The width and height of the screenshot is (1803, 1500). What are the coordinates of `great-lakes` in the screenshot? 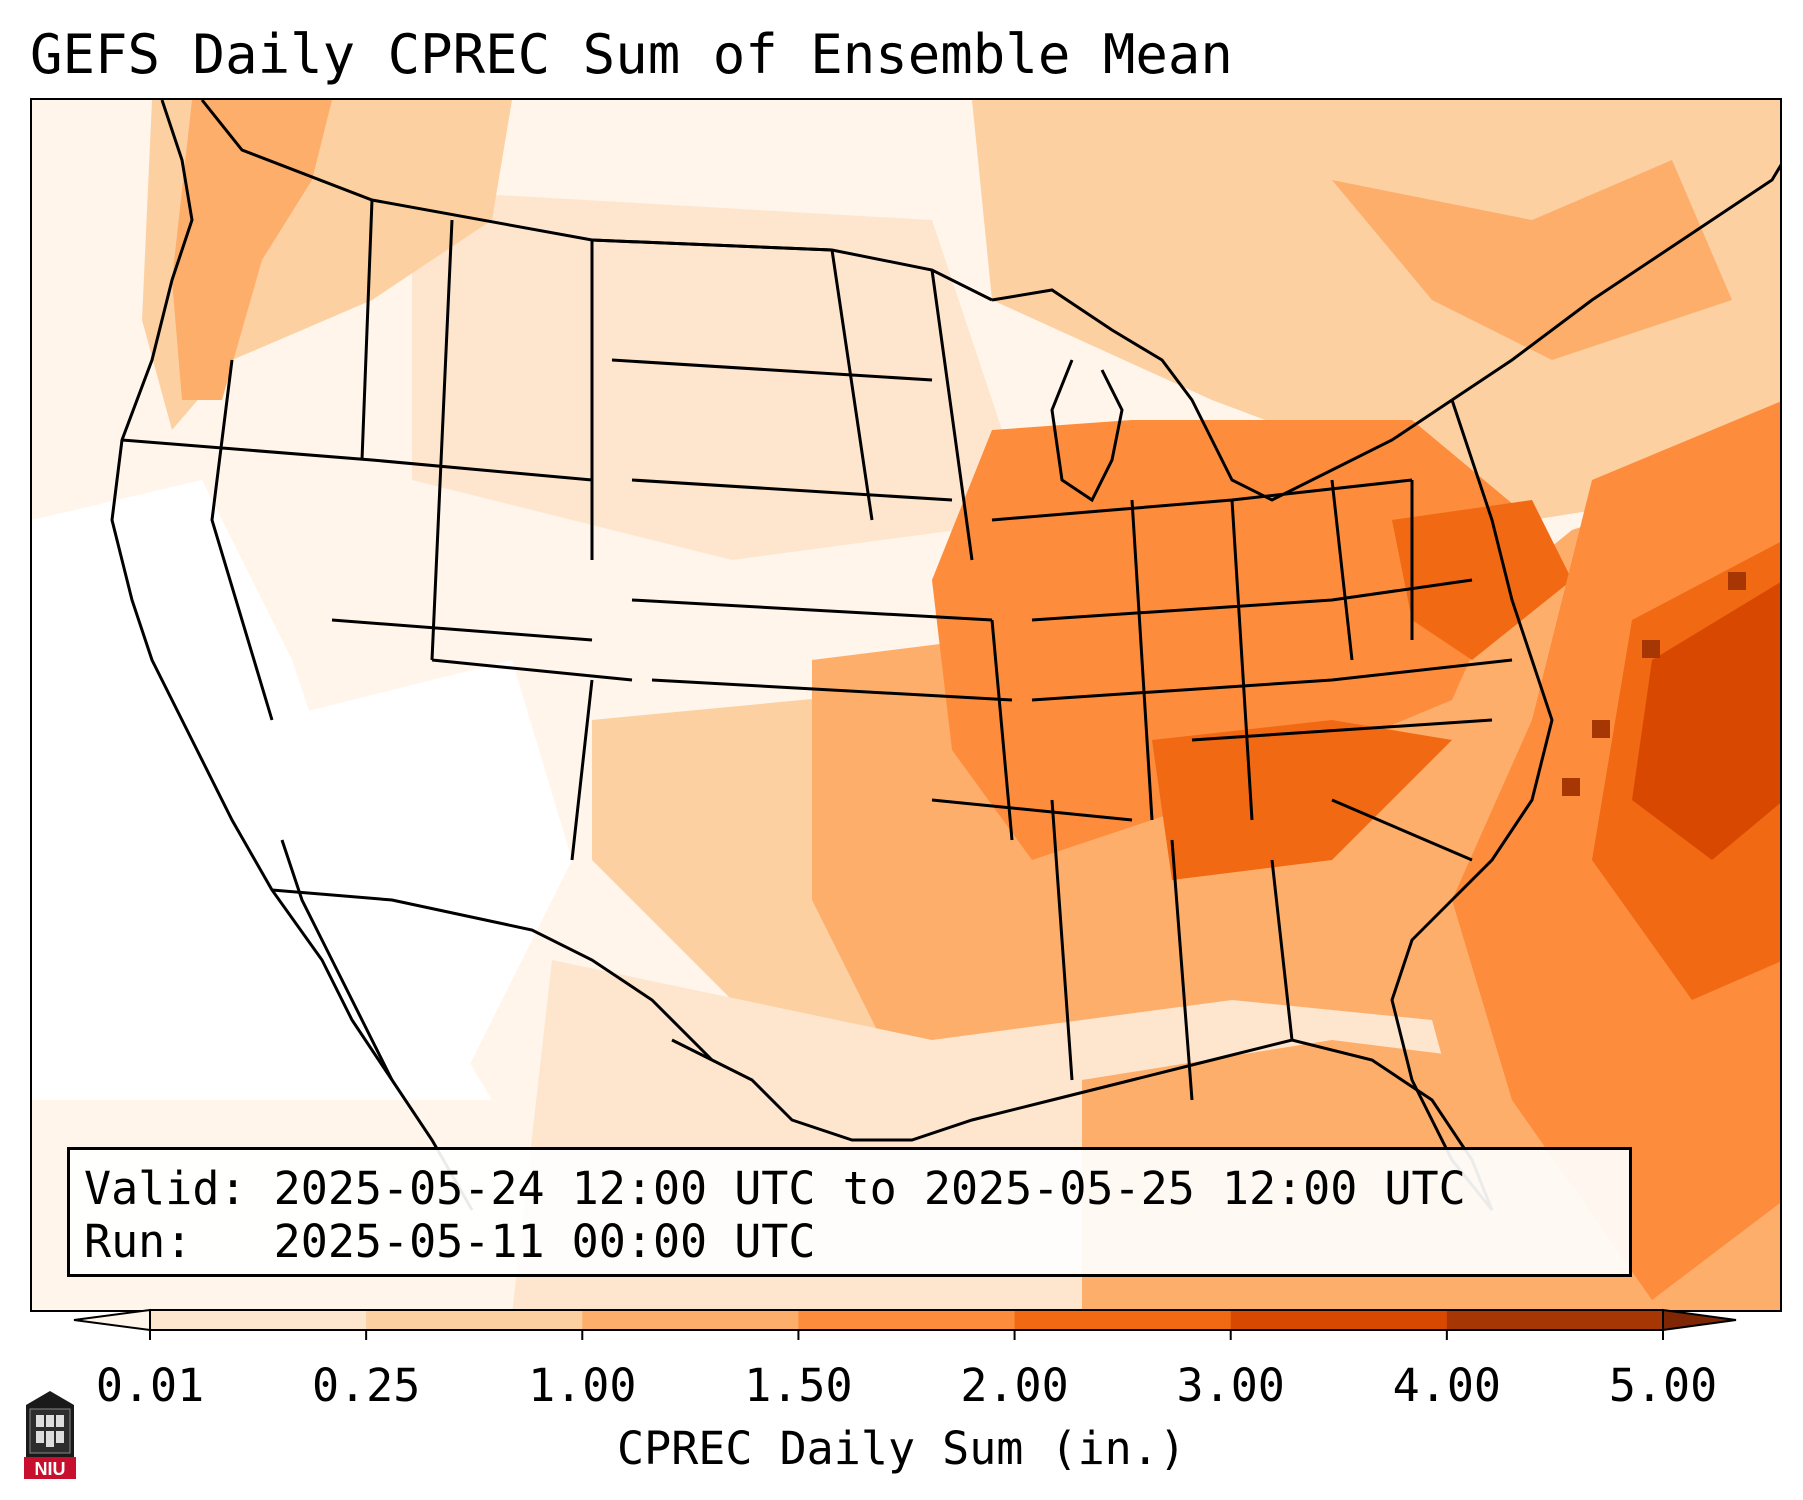 It's located at (1222, 395).